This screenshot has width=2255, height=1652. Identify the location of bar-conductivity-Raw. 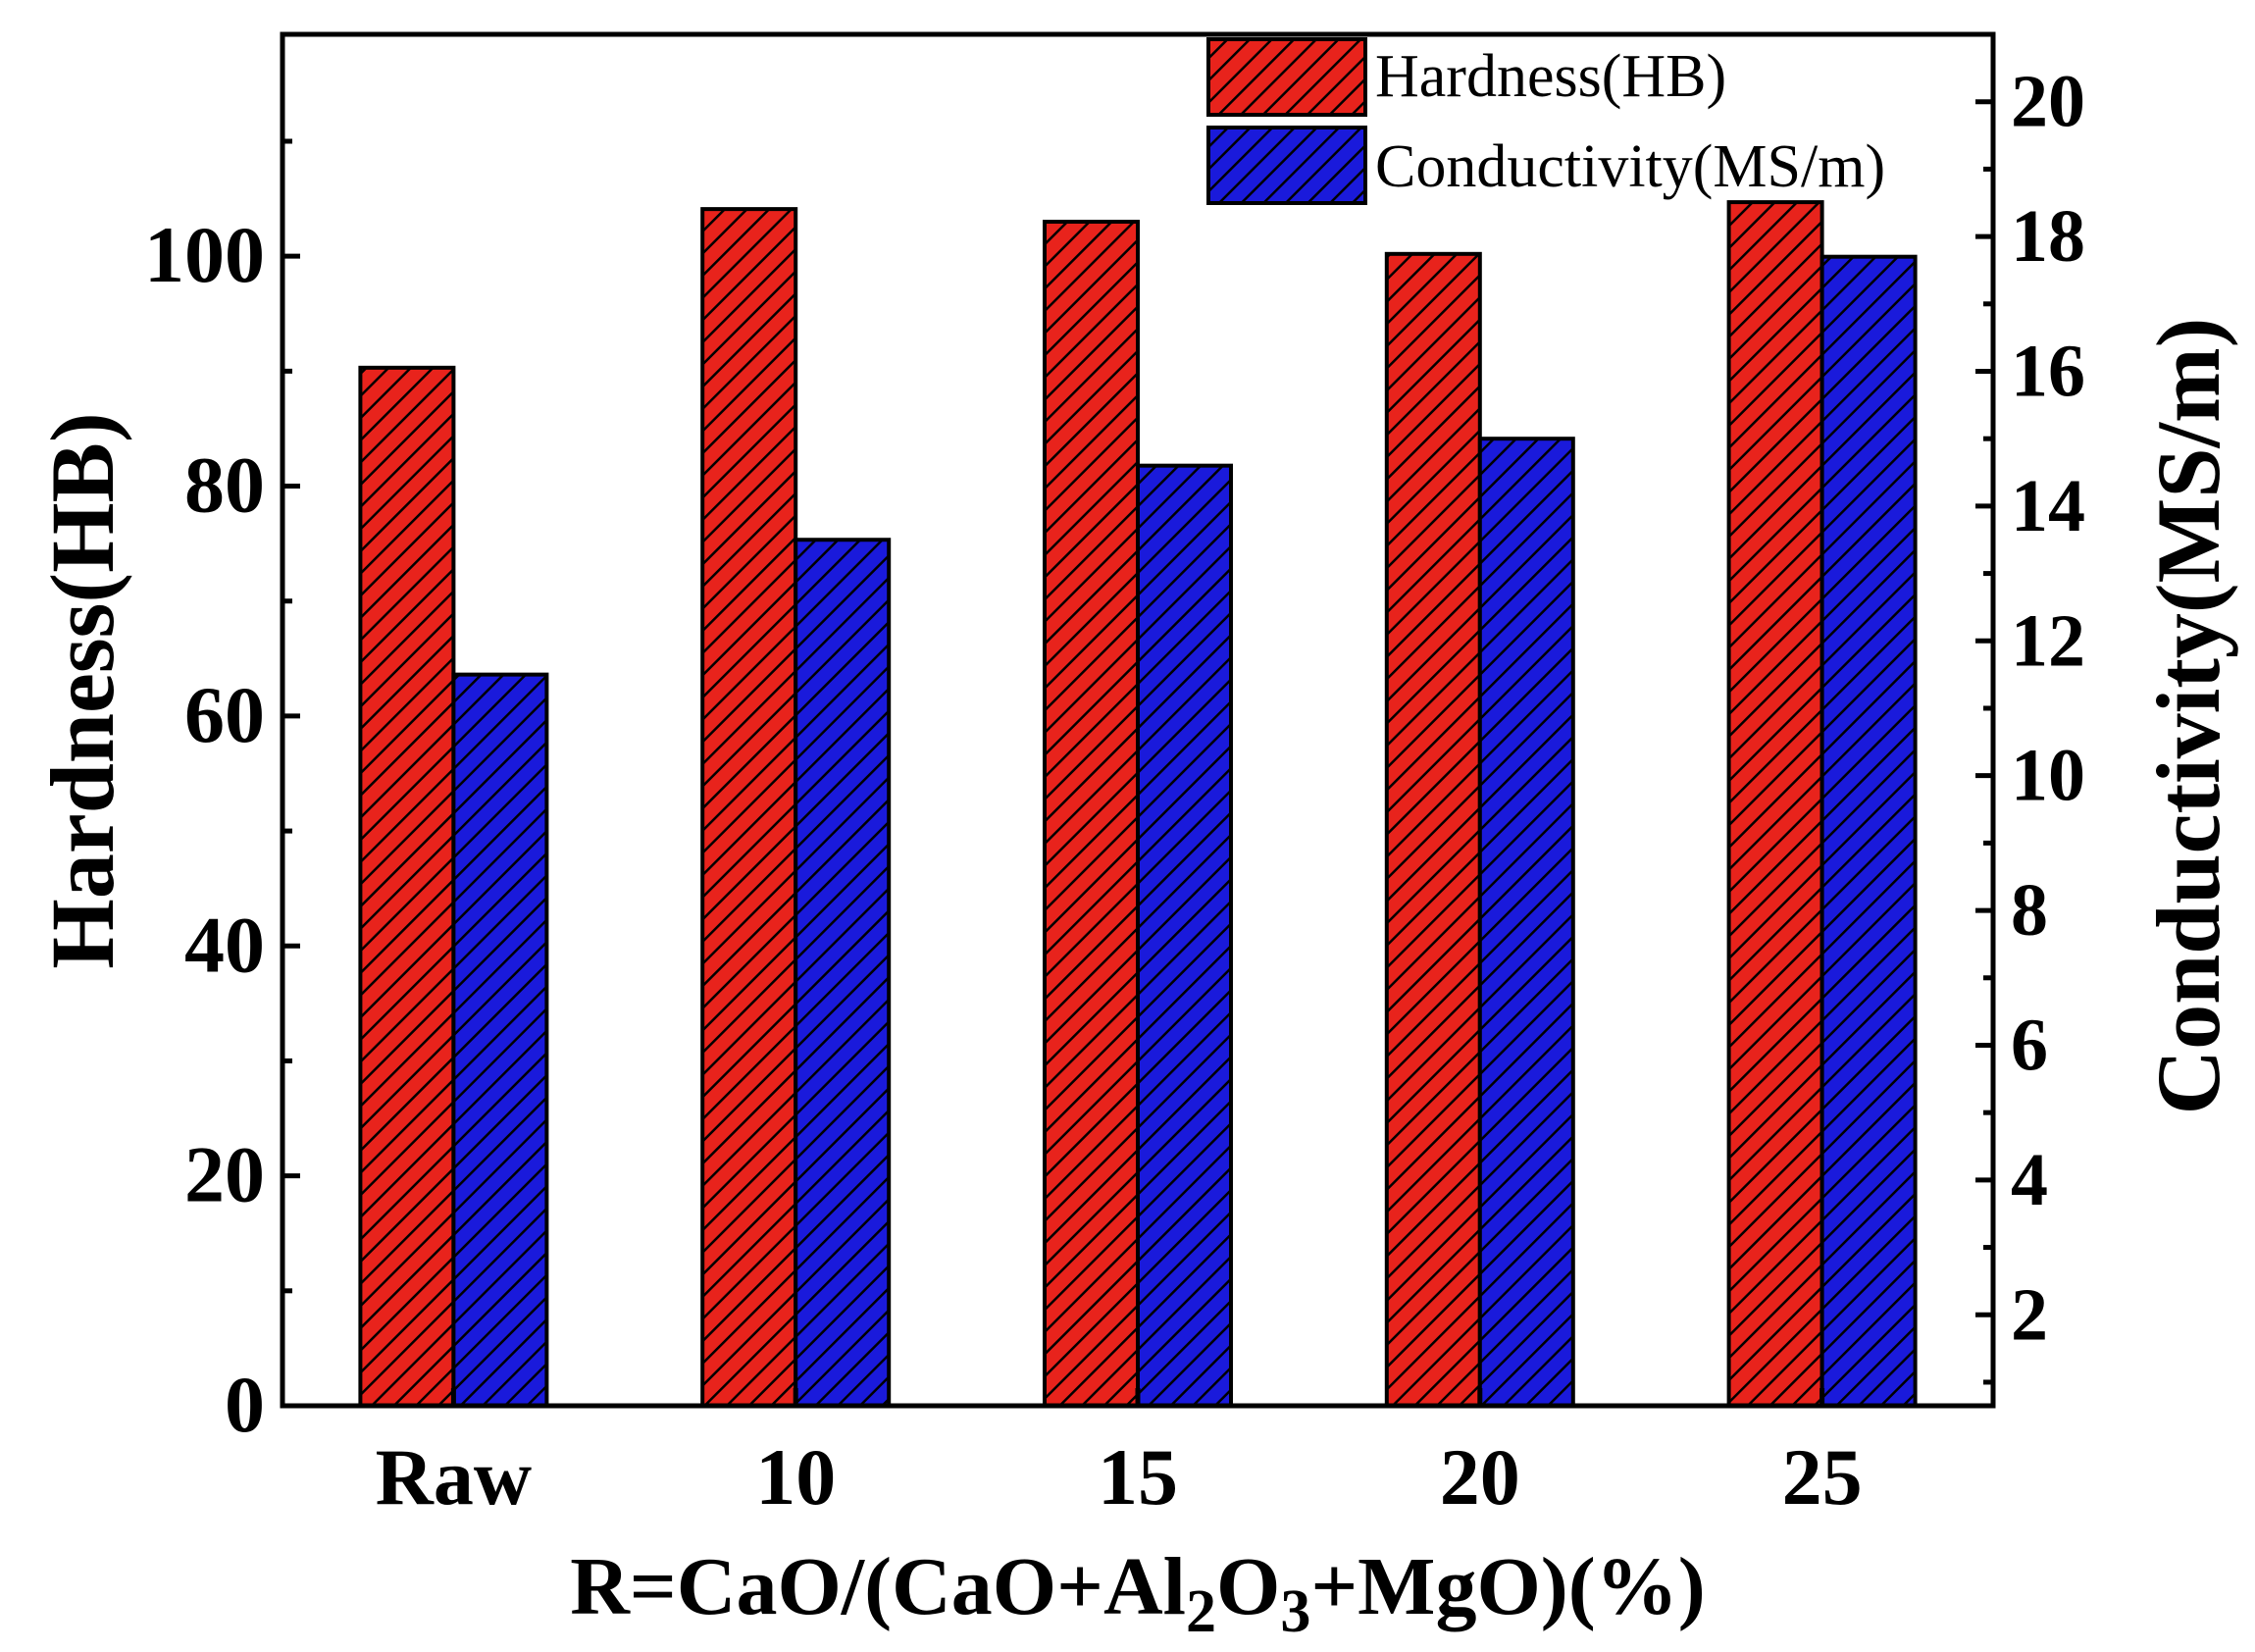
(500, 1040).